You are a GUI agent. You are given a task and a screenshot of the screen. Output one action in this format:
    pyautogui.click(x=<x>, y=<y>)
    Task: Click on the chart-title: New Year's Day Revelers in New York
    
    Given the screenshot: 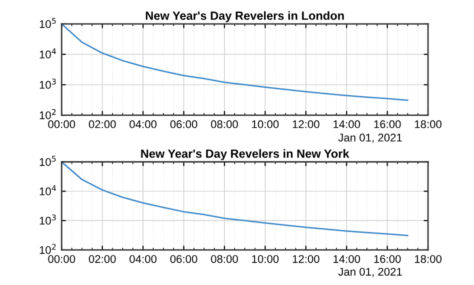 What is the action you would take?
    pyautogui.click(x=245, y=154)
    